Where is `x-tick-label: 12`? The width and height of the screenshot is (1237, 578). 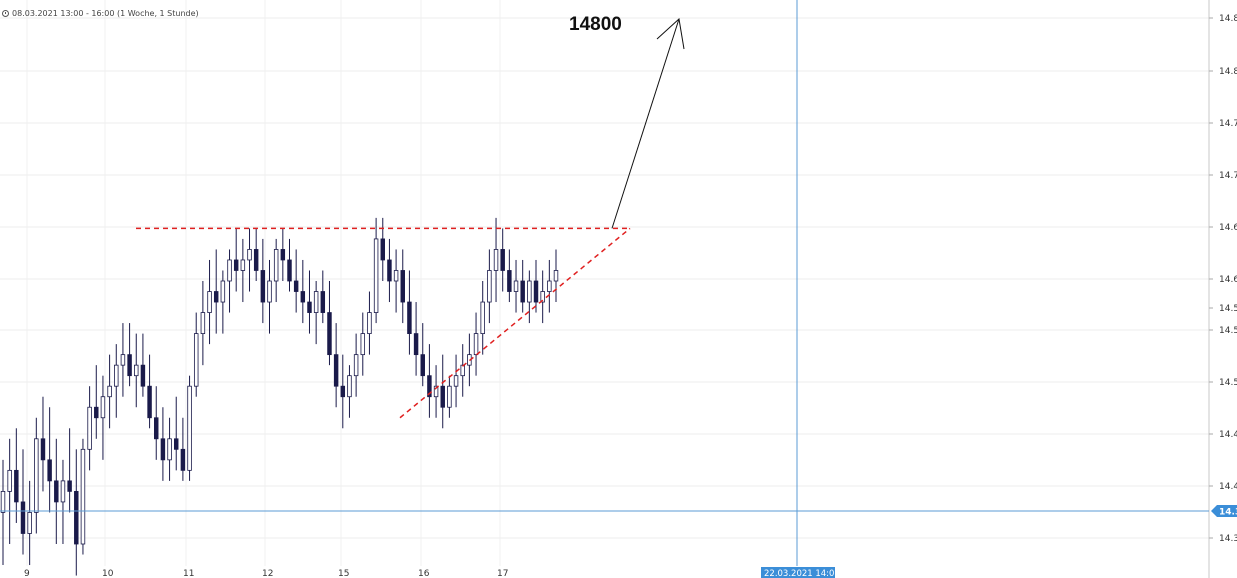 x-tick-label: 12 is located at coordinates (267, 573).